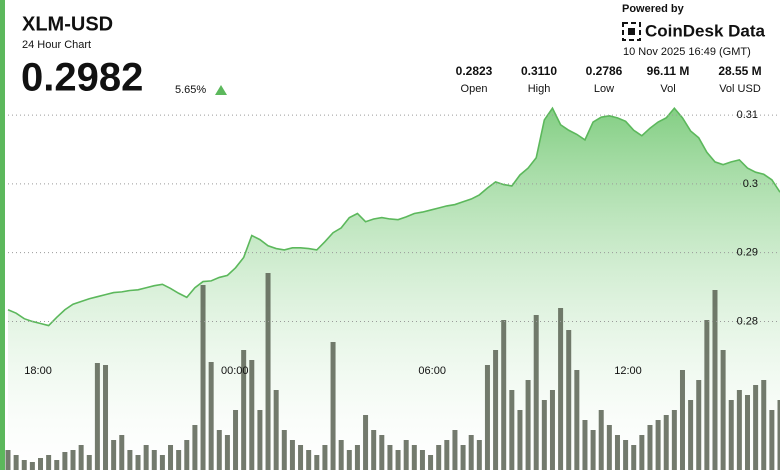 The width and height of the screenshot is (780, 470). What do you see at coordinates (67, 24) in the screenshot?
I see `symbol: XLM-USD` at bounding box center [67, 24].